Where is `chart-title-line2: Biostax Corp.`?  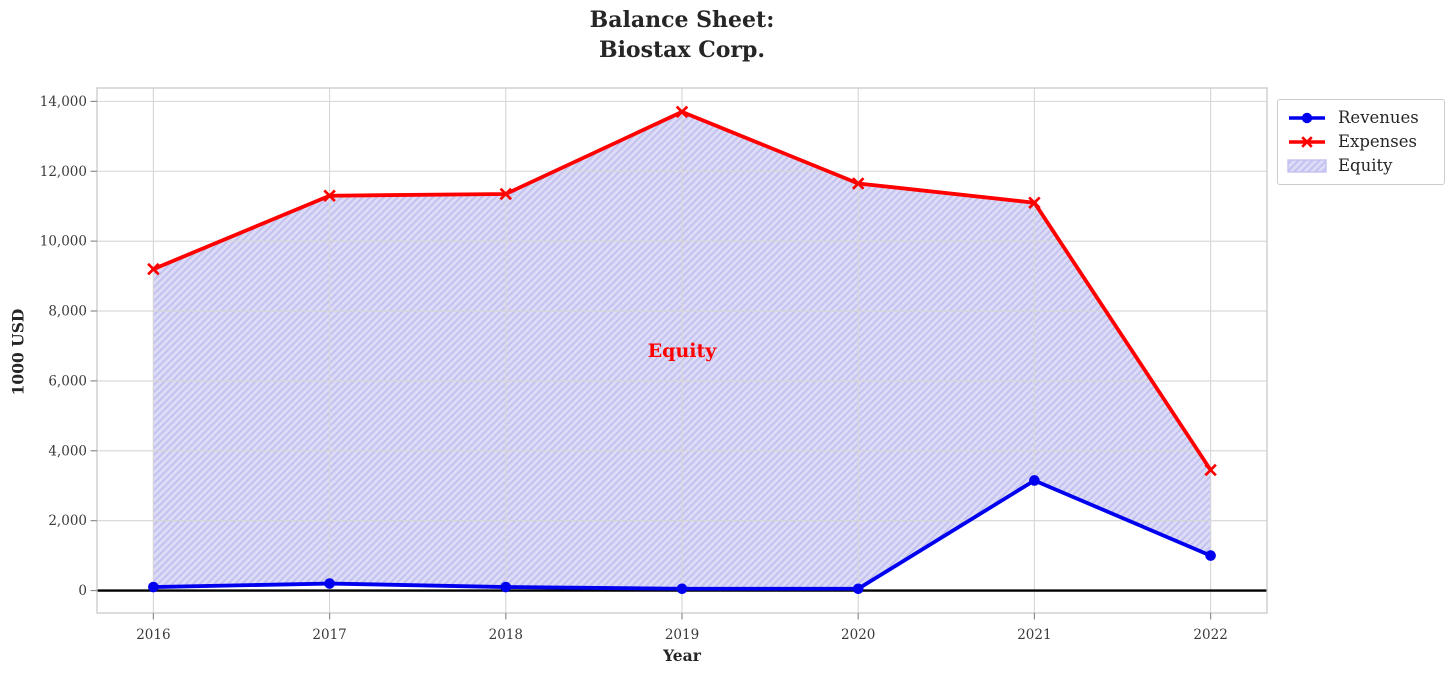 chart-title-line2: Biostax Corp. is located at coordinates (682, 50).